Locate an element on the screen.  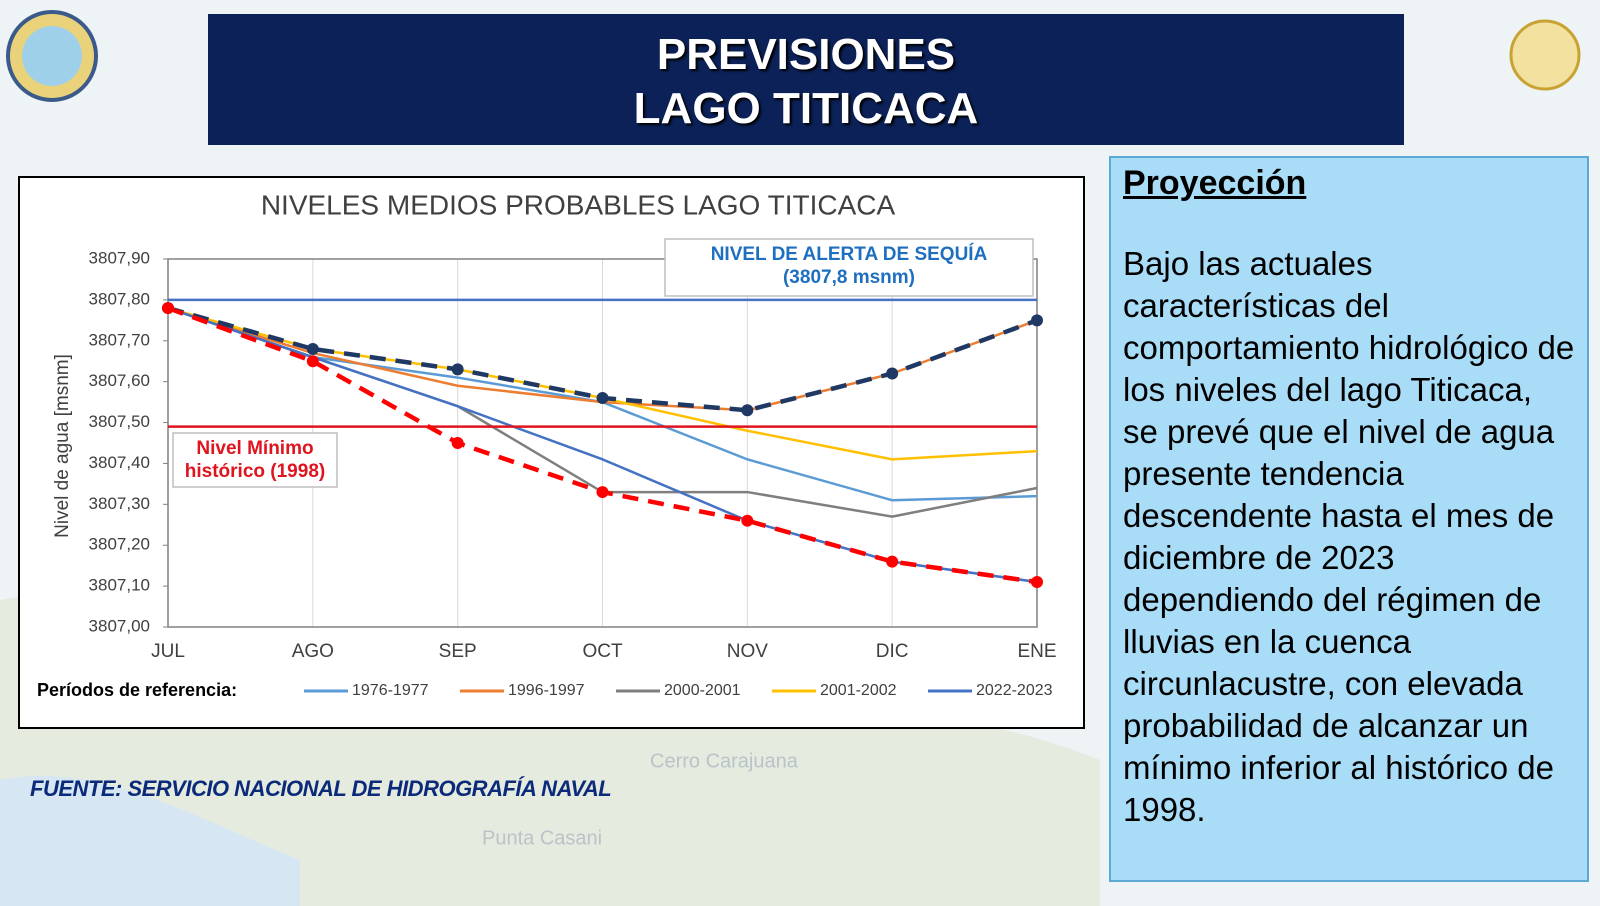
x-tick-label: DIC is located at coordinates (892, 651).